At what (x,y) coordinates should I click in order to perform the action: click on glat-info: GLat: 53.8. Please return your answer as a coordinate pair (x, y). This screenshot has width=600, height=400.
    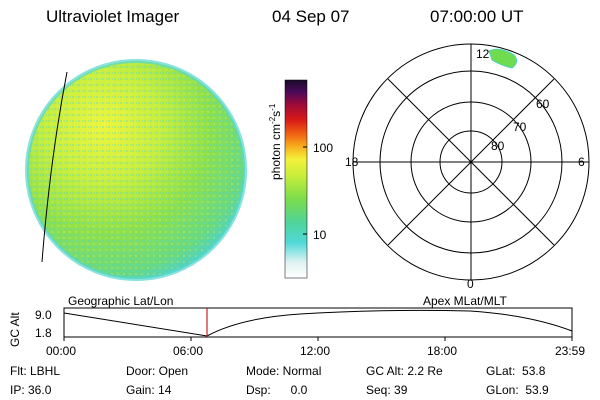
    Looking at the image, I should click on (516, 371).